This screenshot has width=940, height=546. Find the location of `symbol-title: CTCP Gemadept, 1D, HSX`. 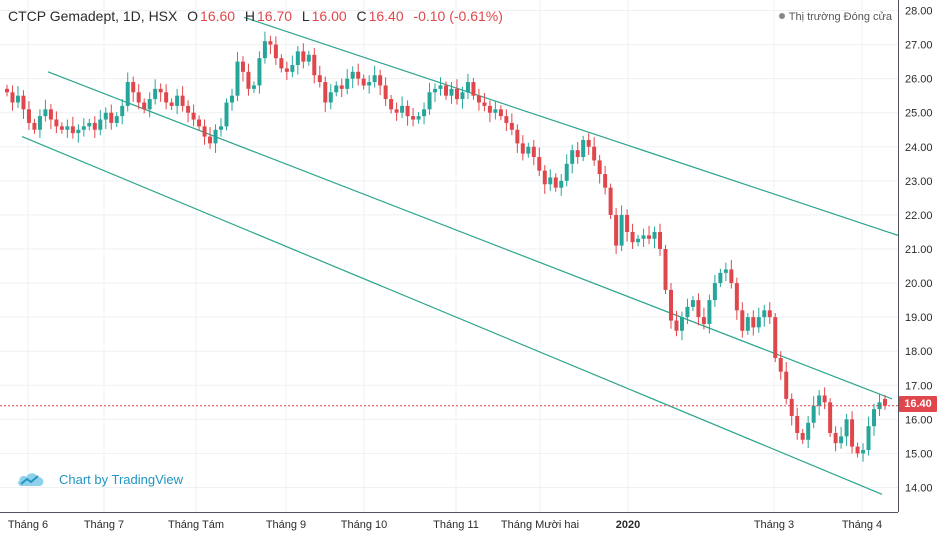

symbol-title: CTCP Gemadept, 1D, HSX is located at coordinates (93, 16).